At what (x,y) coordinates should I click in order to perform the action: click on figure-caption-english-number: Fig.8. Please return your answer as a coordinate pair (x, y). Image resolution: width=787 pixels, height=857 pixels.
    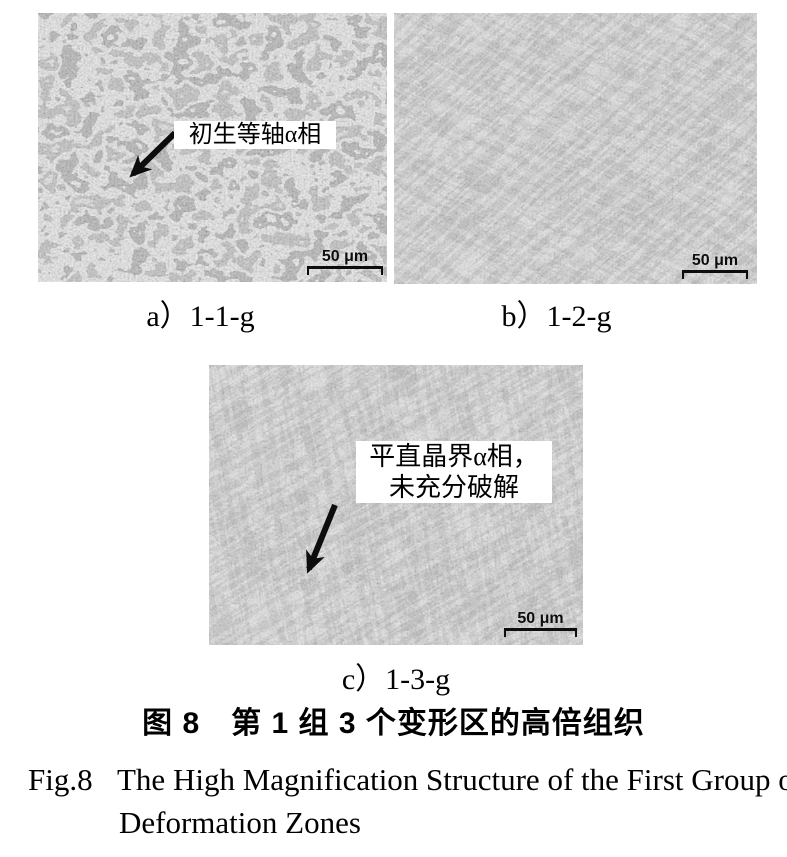
    Looking at the image, I should click on (60, 779).